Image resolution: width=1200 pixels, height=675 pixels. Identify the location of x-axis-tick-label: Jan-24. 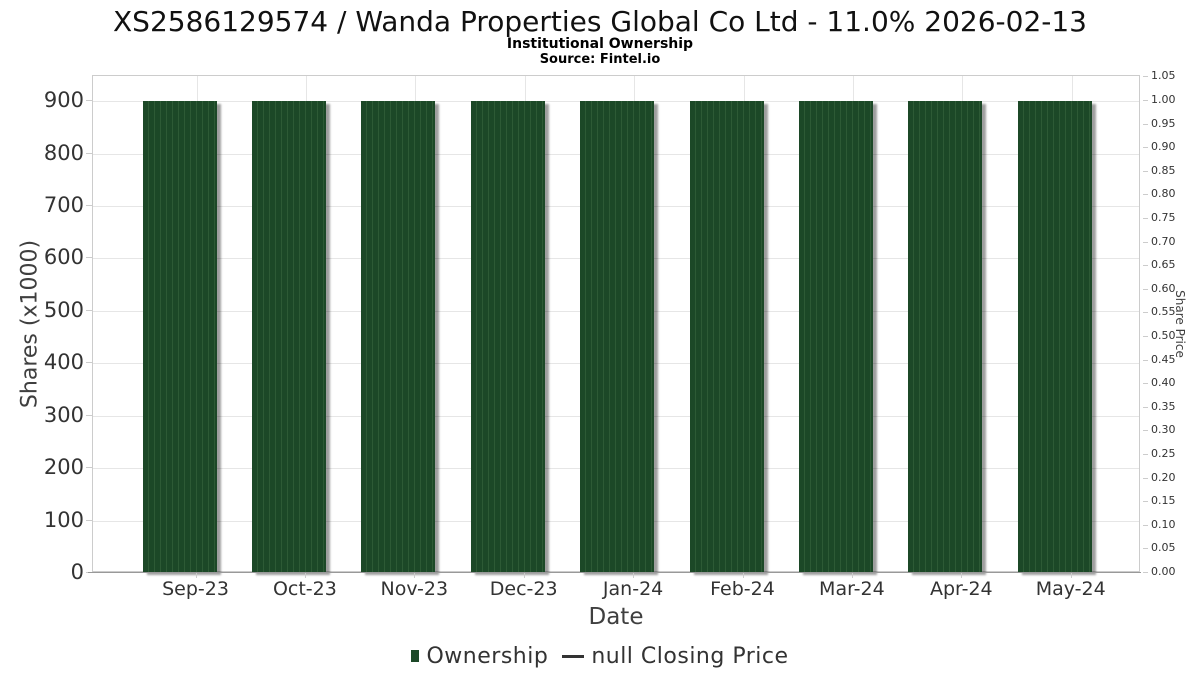
(633, 589).